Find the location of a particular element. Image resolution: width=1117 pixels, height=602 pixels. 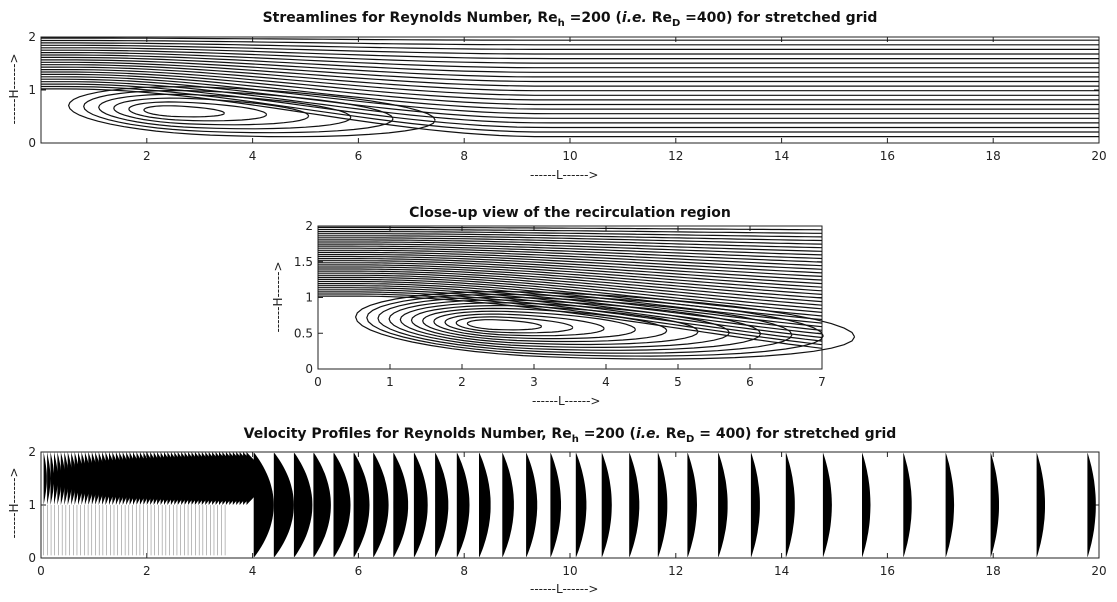

title-part: D is located at coordinates (676, 23).